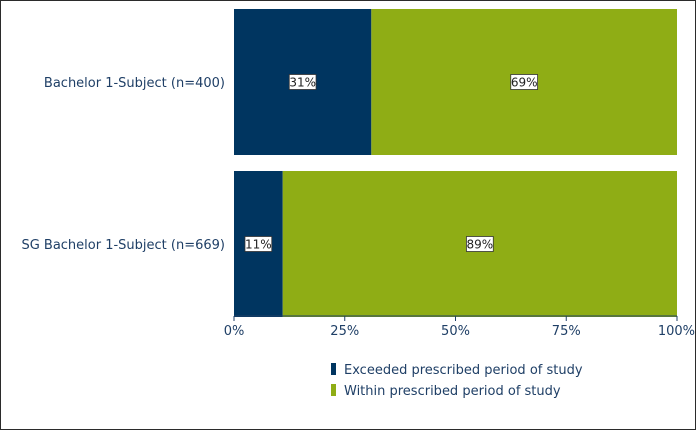  I want to click on data-label-exceeded-1: 11%, so click(258, 244).